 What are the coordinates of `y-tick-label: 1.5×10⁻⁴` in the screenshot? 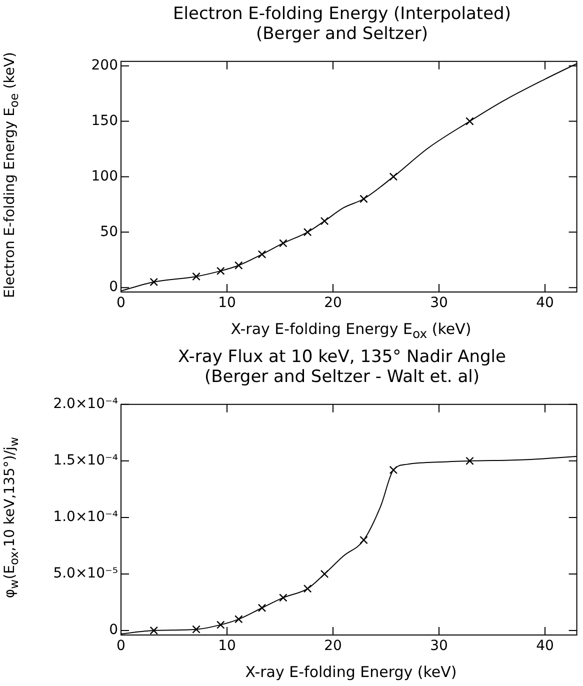 It's located at (85, 460).